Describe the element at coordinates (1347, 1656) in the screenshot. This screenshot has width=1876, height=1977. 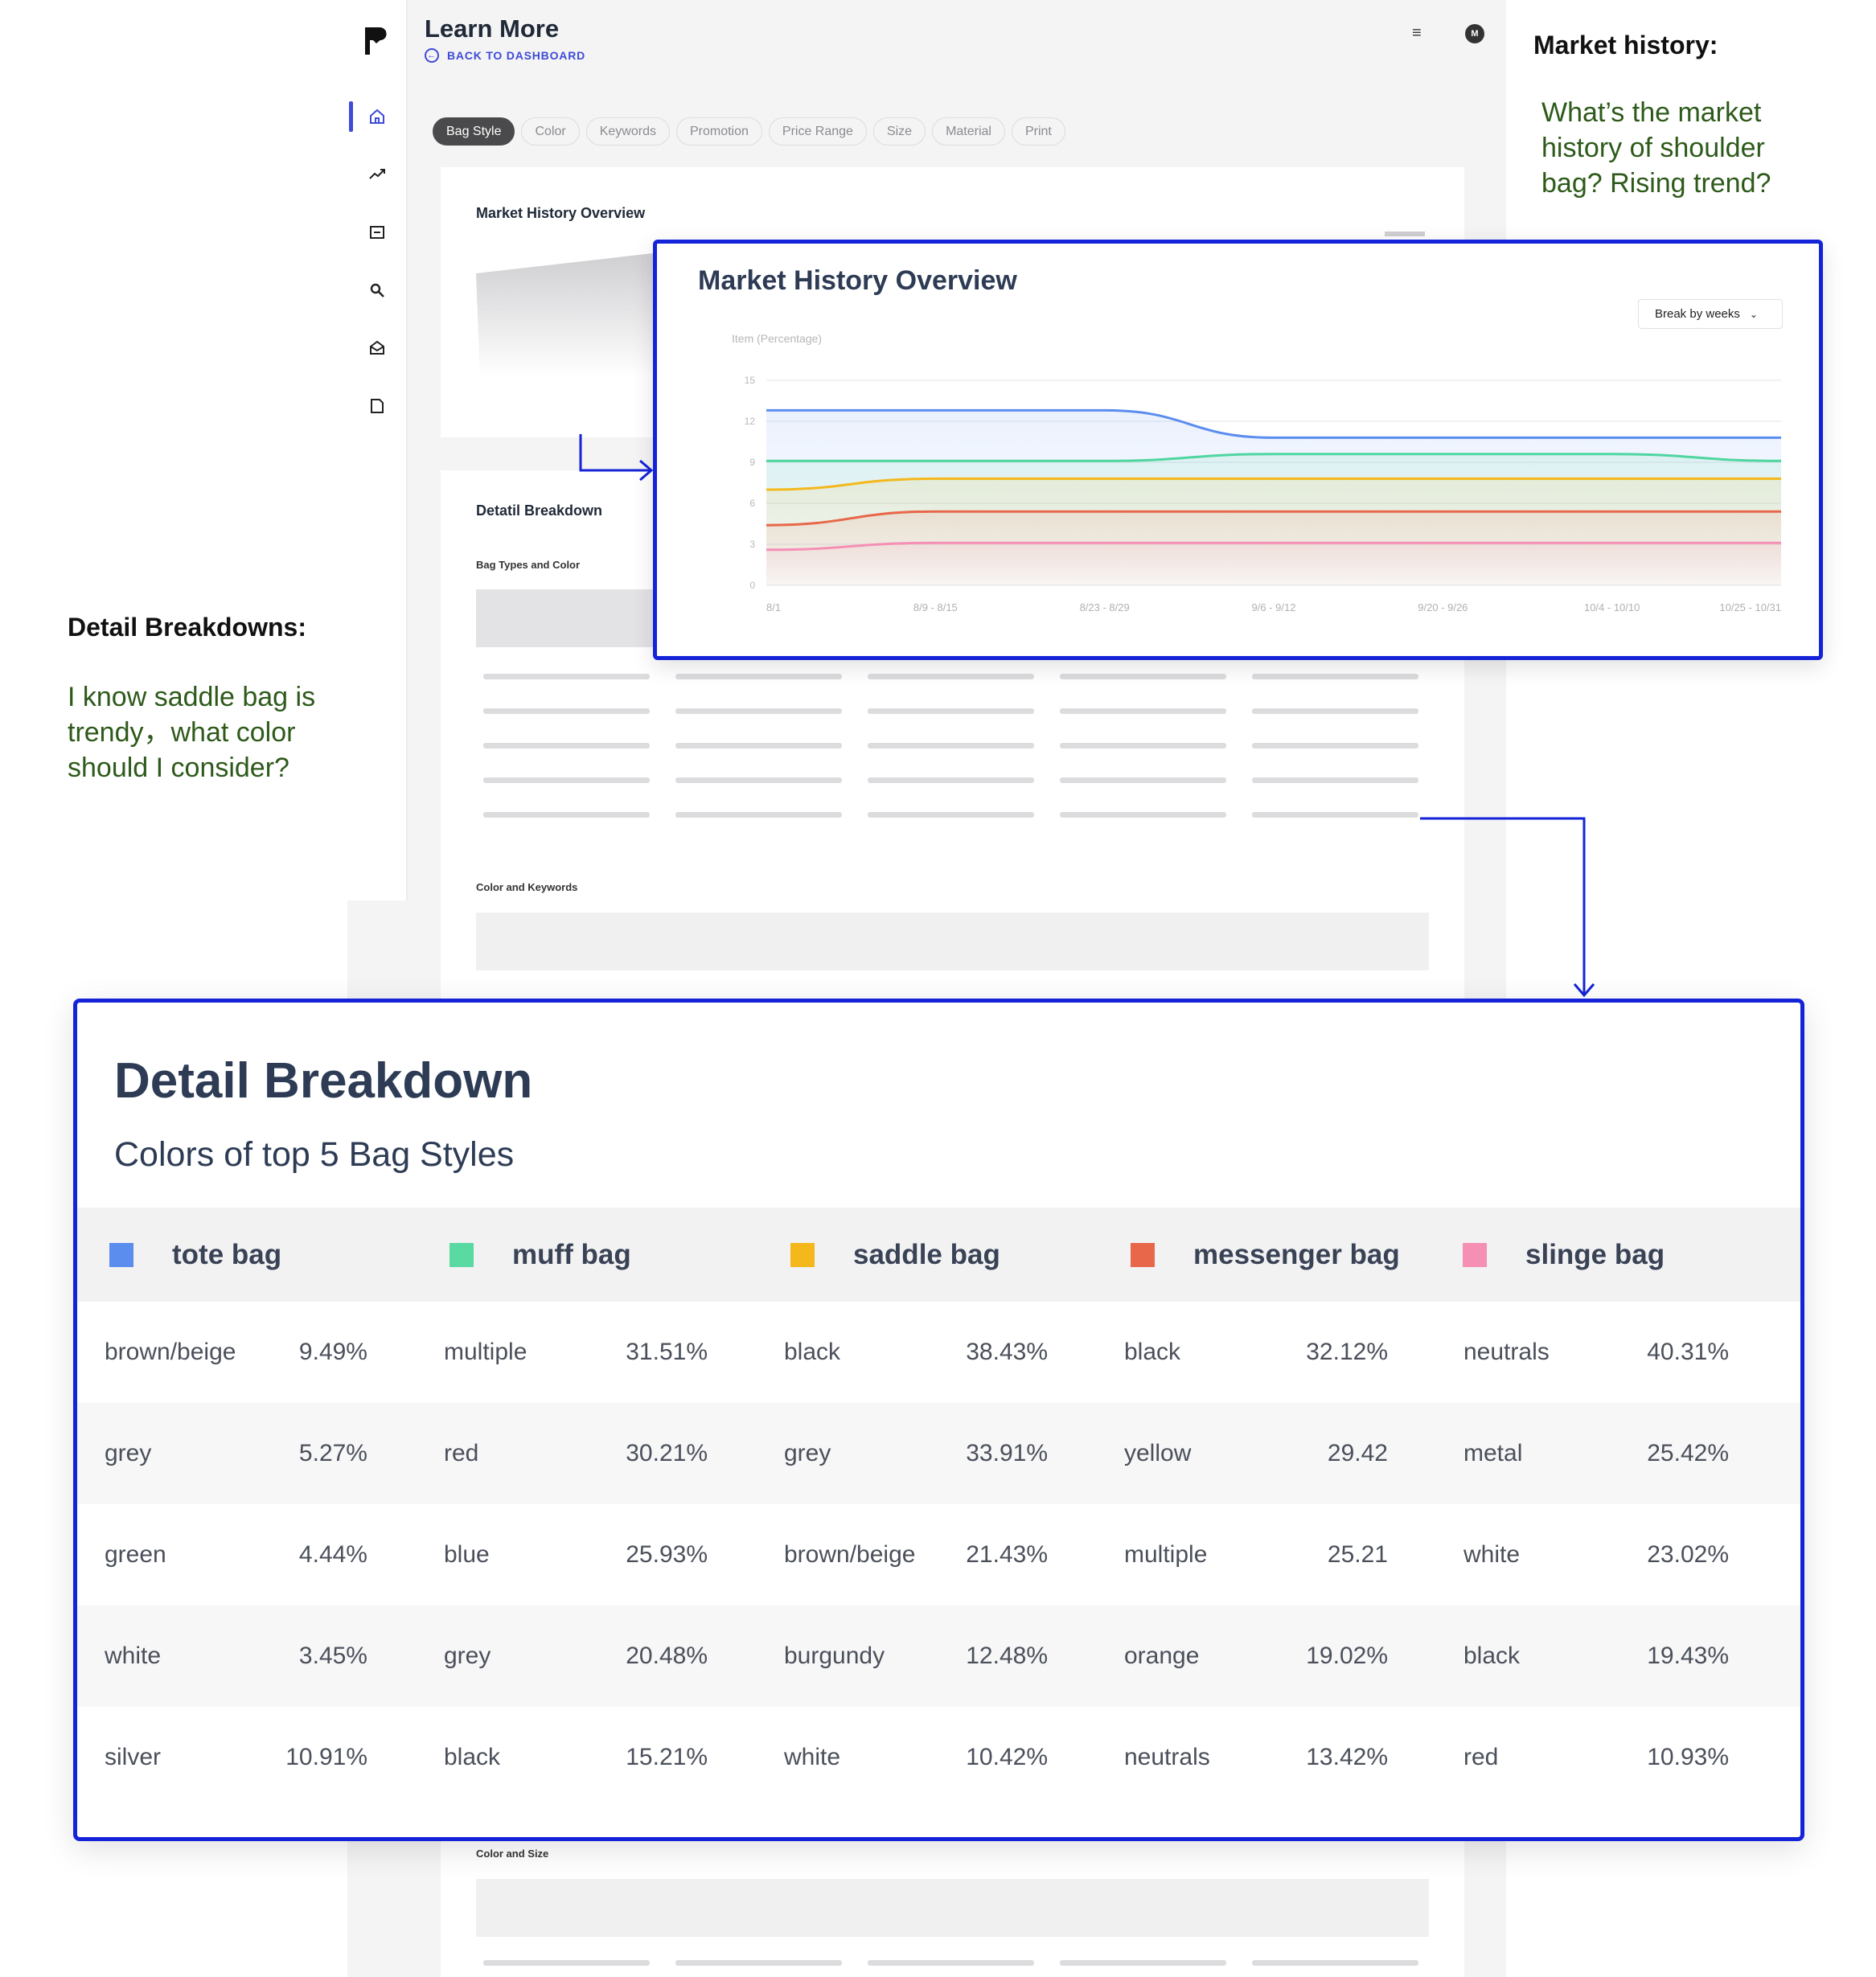
I see `percentage-cell: 19.02%` at that location.